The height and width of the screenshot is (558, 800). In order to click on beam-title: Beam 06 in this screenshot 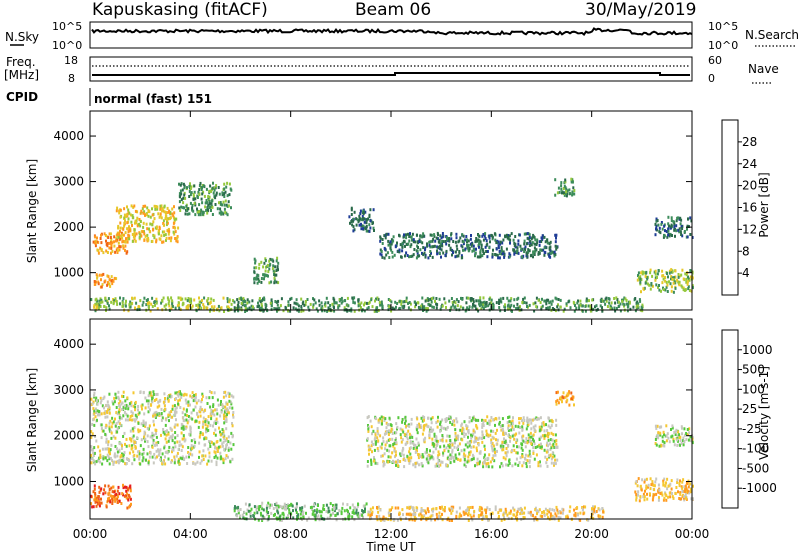, I will do `click(393, 10)`.